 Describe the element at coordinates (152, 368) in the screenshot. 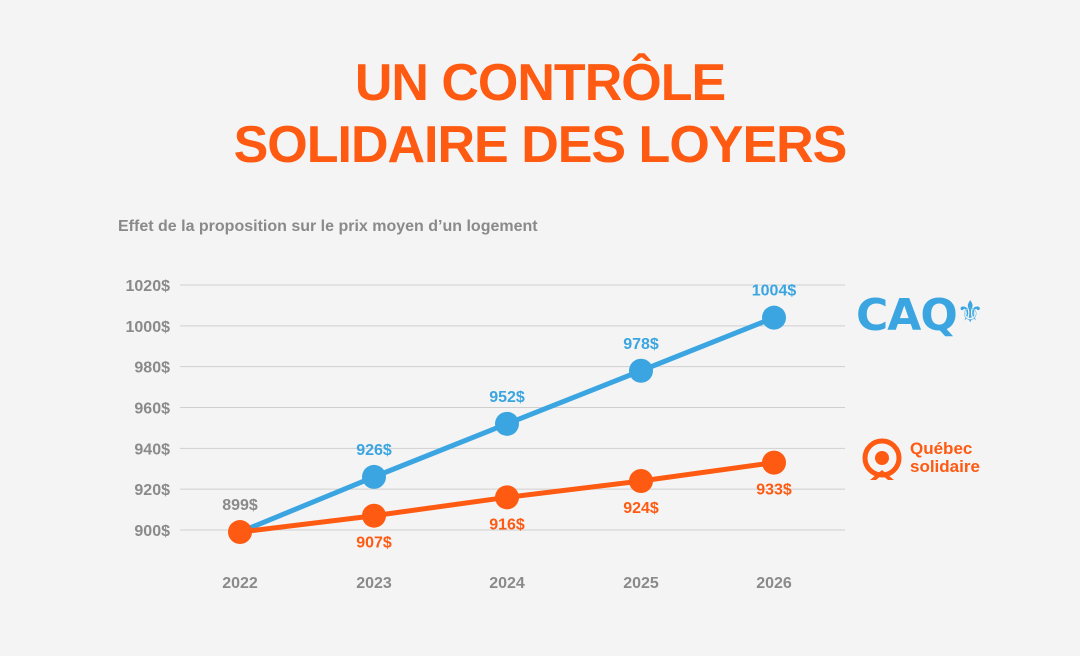

I see `y-tick-label: 980$` at that location.